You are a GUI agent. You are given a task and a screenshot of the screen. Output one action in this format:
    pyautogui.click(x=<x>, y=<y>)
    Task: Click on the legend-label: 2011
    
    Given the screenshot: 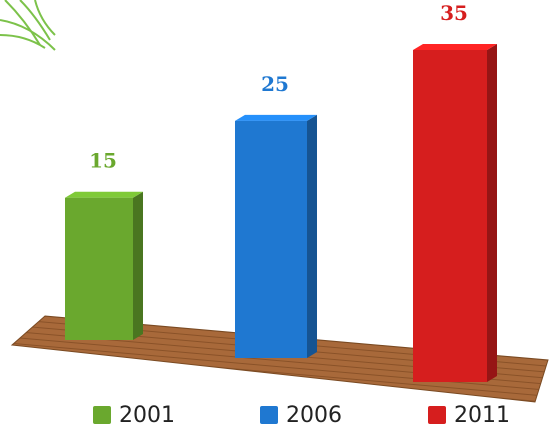 What is the action you would take?
    pyautogui.click(x=482, y=415)
    